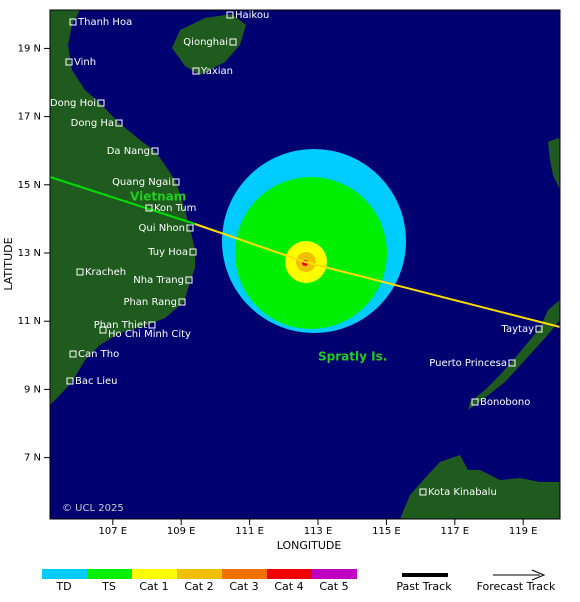  I want to click on place-label: Qionghai, so click(205, 42).